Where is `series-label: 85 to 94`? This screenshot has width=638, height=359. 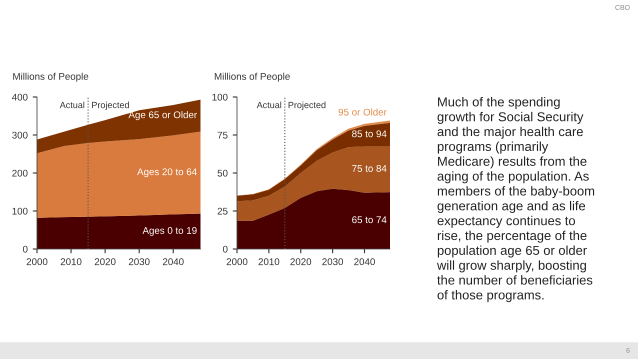 series-label: 85 to 94 is located at coordinates (369, 134).